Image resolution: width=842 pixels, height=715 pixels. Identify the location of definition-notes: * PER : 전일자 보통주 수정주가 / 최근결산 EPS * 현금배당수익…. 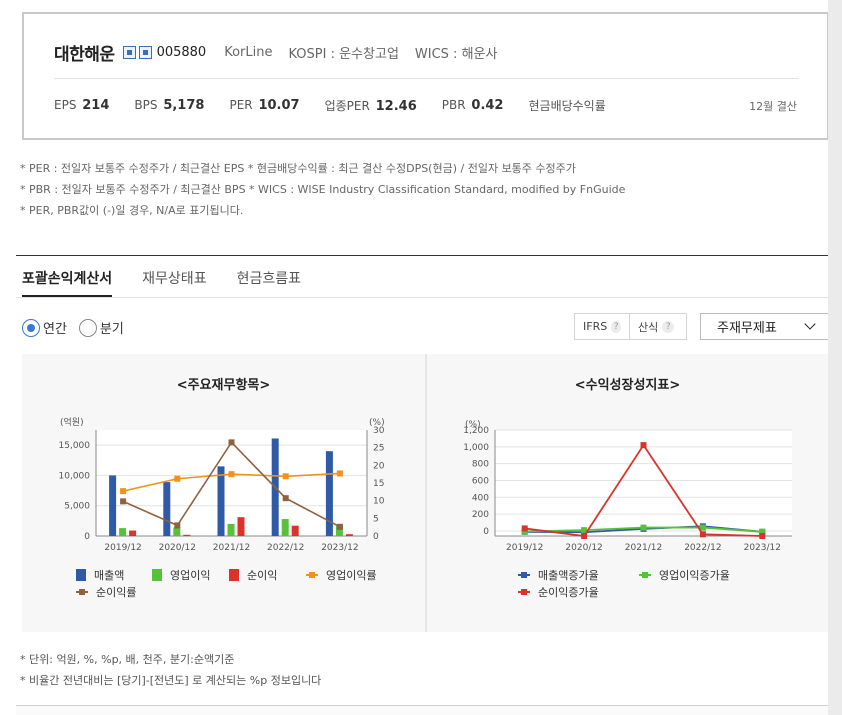
(322, 189).